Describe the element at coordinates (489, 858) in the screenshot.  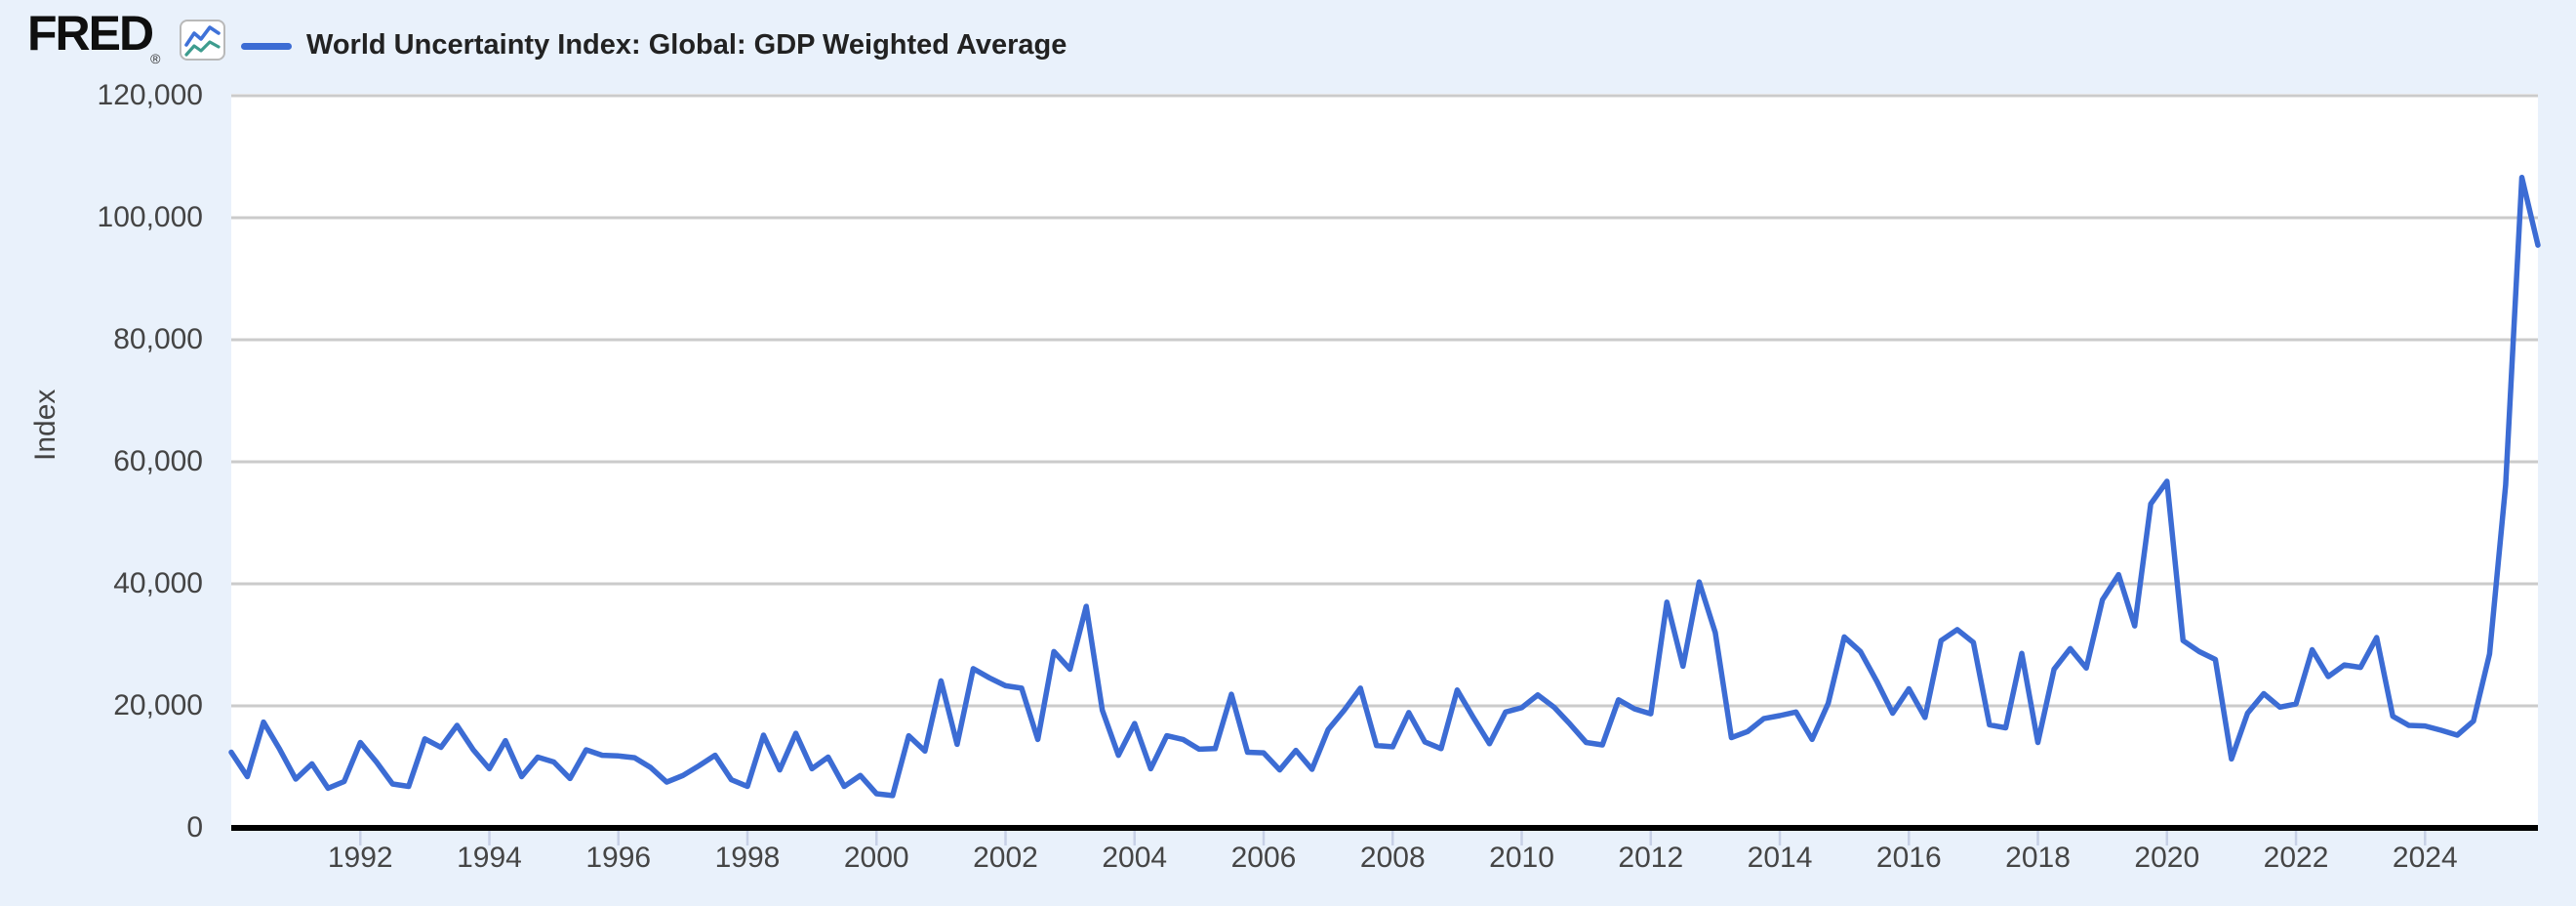
I see `x-axis-tick-label-1994: 1994` at that location.